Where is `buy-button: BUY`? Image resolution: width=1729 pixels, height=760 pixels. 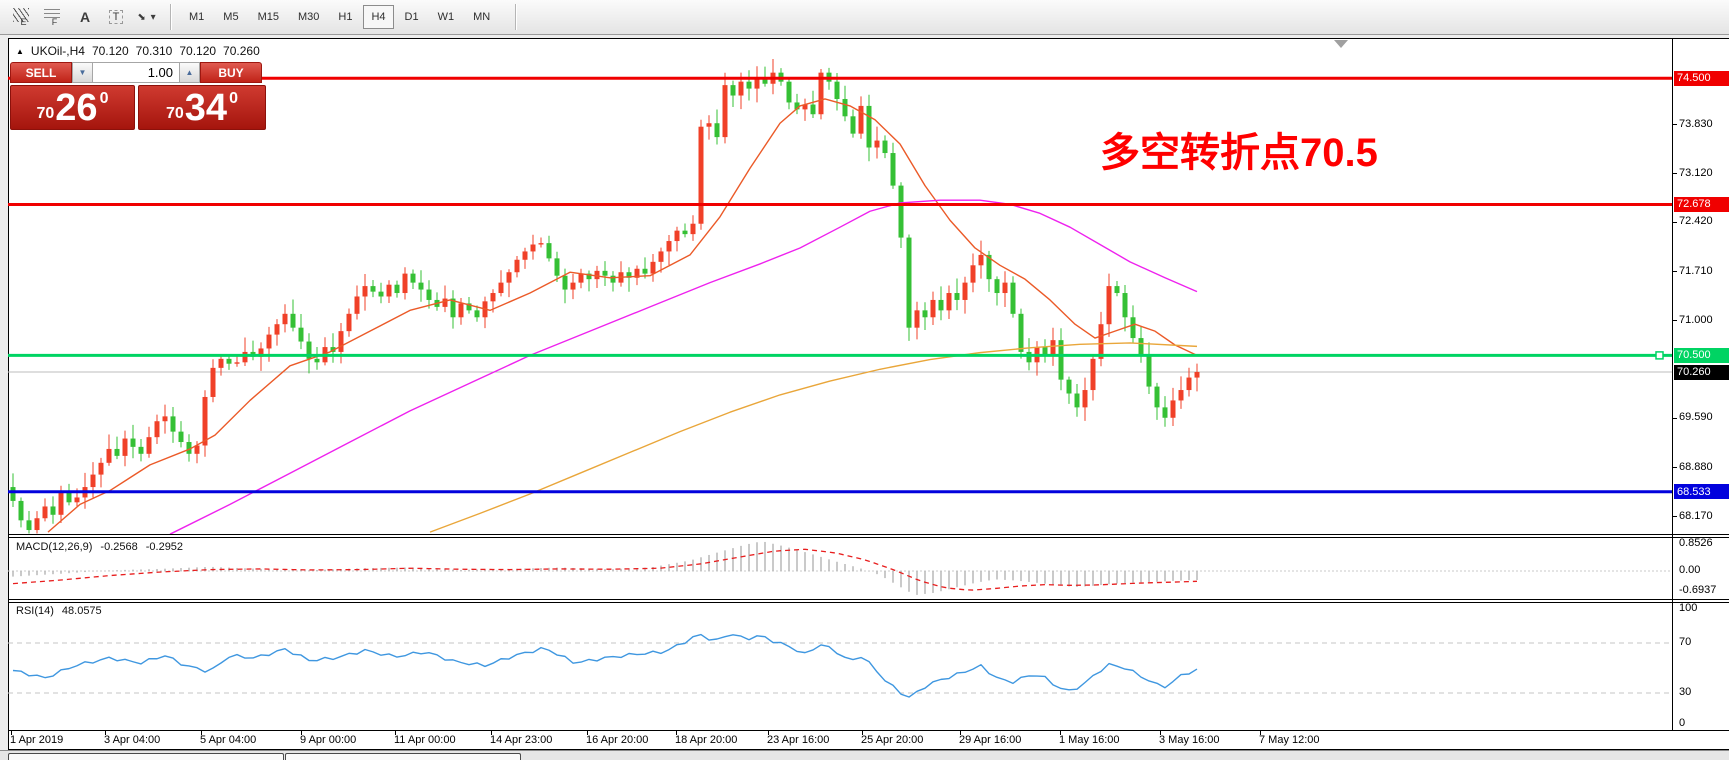
buy-button: BUY is located at coordinates (231, 72).